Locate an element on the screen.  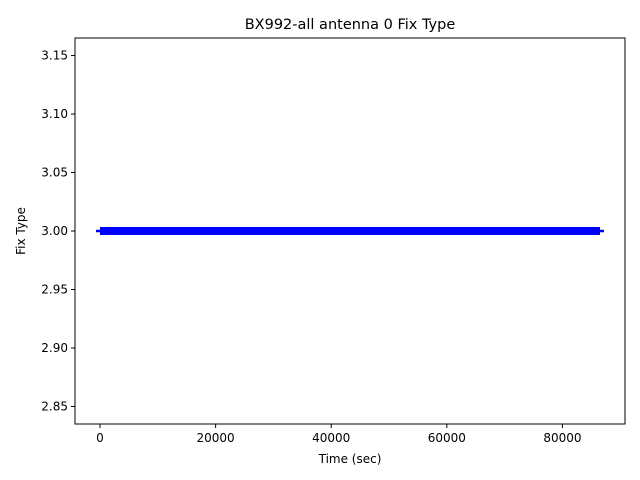
y-tick-label: 3.00 is located at coordinates (54, 231).